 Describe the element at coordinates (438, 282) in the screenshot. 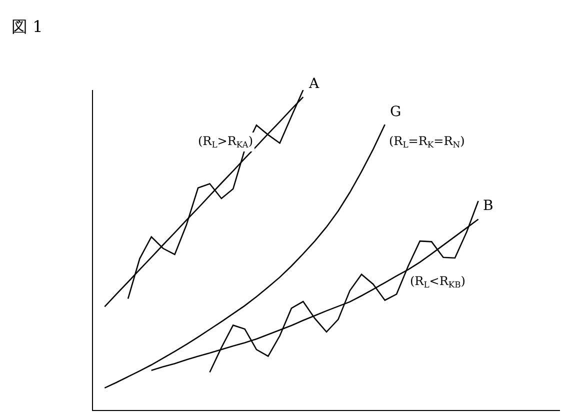

I see `annotation: (R$_{L}$<R$_{KB}$)` at that location.